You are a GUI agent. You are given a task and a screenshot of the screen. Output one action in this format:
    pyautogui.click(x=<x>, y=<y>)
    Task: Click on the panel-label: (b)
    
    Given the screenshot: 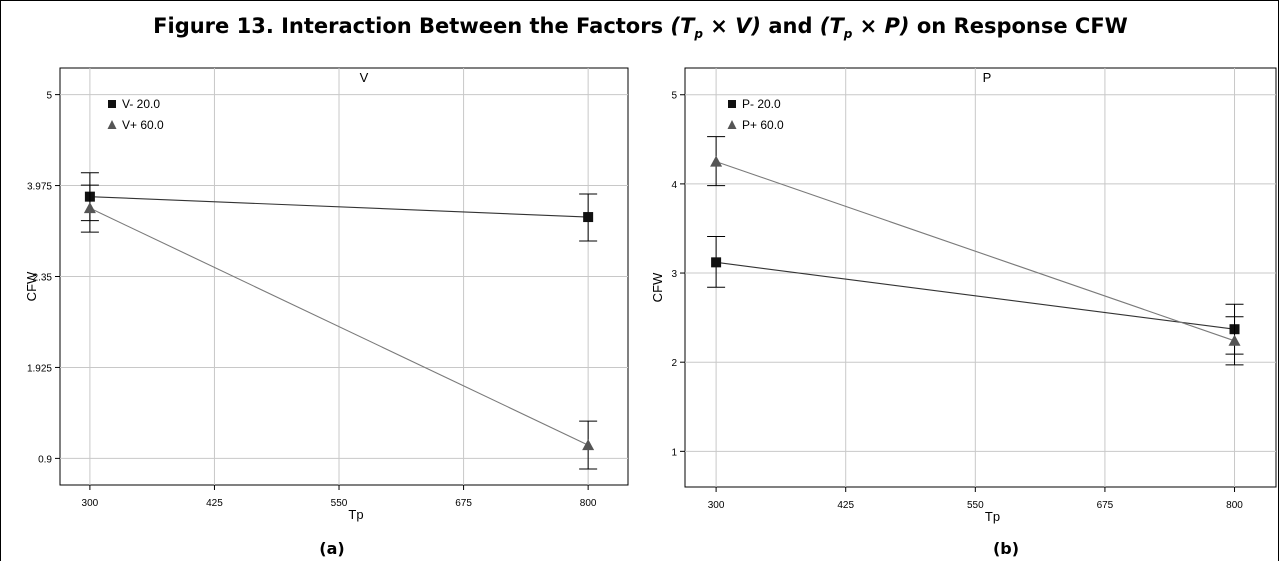 What is the action you would take?
    pyautogui.click(x=1006, y=548)
    